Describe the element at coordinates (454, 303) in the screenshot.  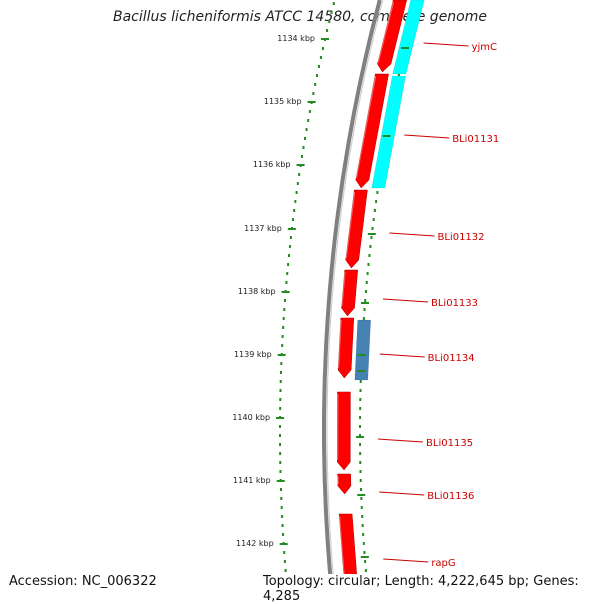
I see `gene-label: BLi01133` at that location.